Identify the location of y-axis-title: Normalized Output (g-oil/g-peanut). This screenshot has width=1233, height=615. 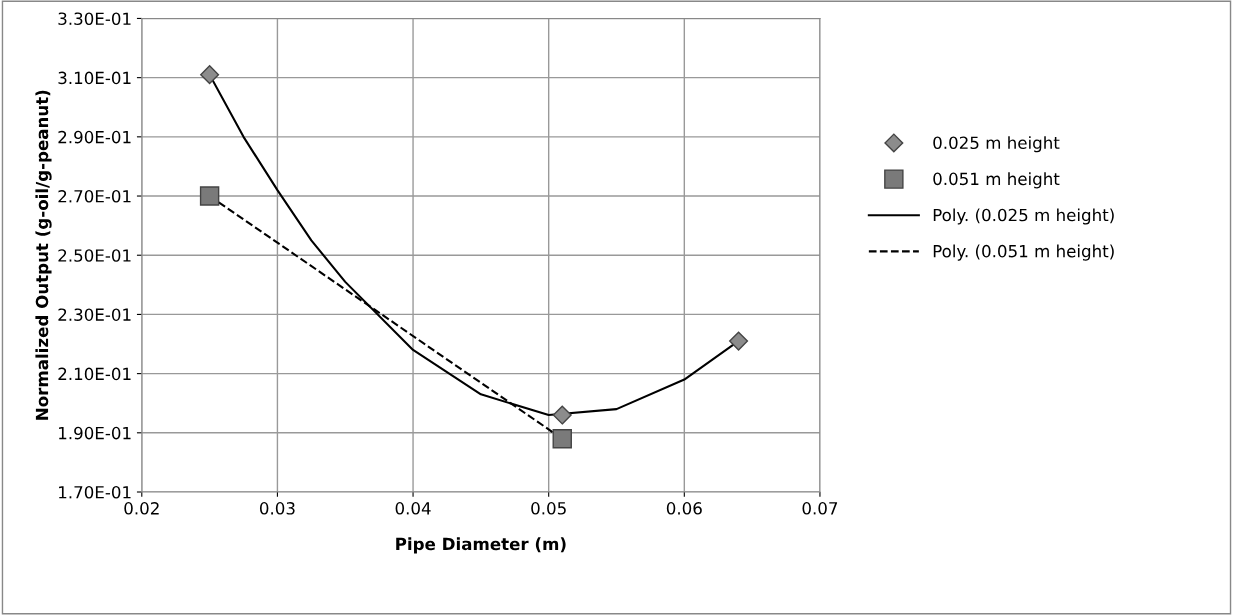
(43, 255).